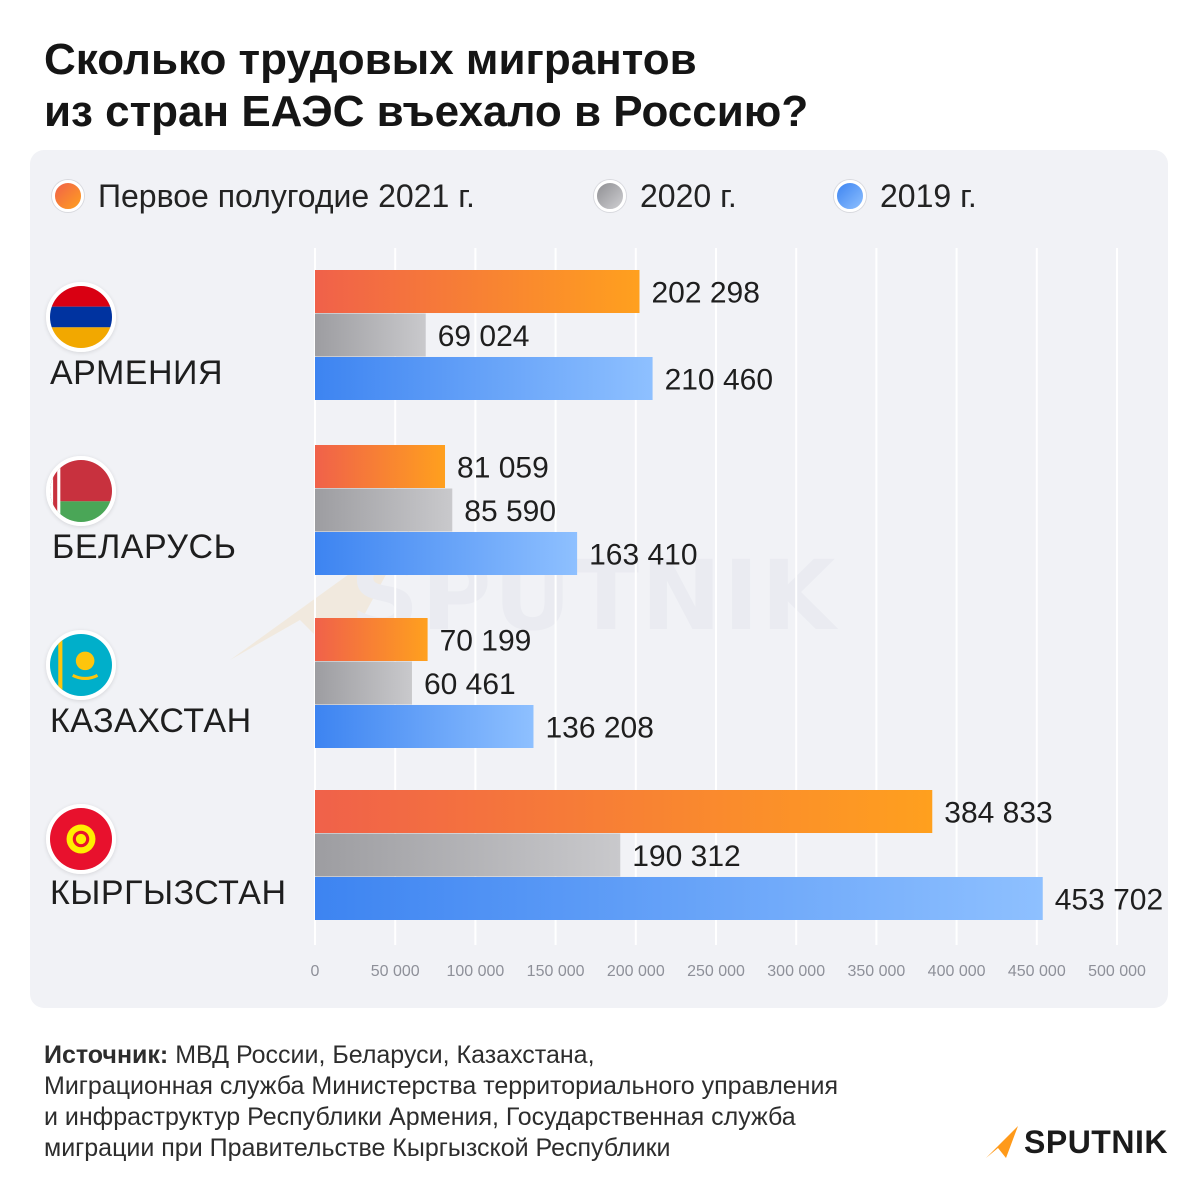  Describe the element at coordinates (705, 293) in the screenshot. I see `data-label-2021-0: 202 298` at that location.